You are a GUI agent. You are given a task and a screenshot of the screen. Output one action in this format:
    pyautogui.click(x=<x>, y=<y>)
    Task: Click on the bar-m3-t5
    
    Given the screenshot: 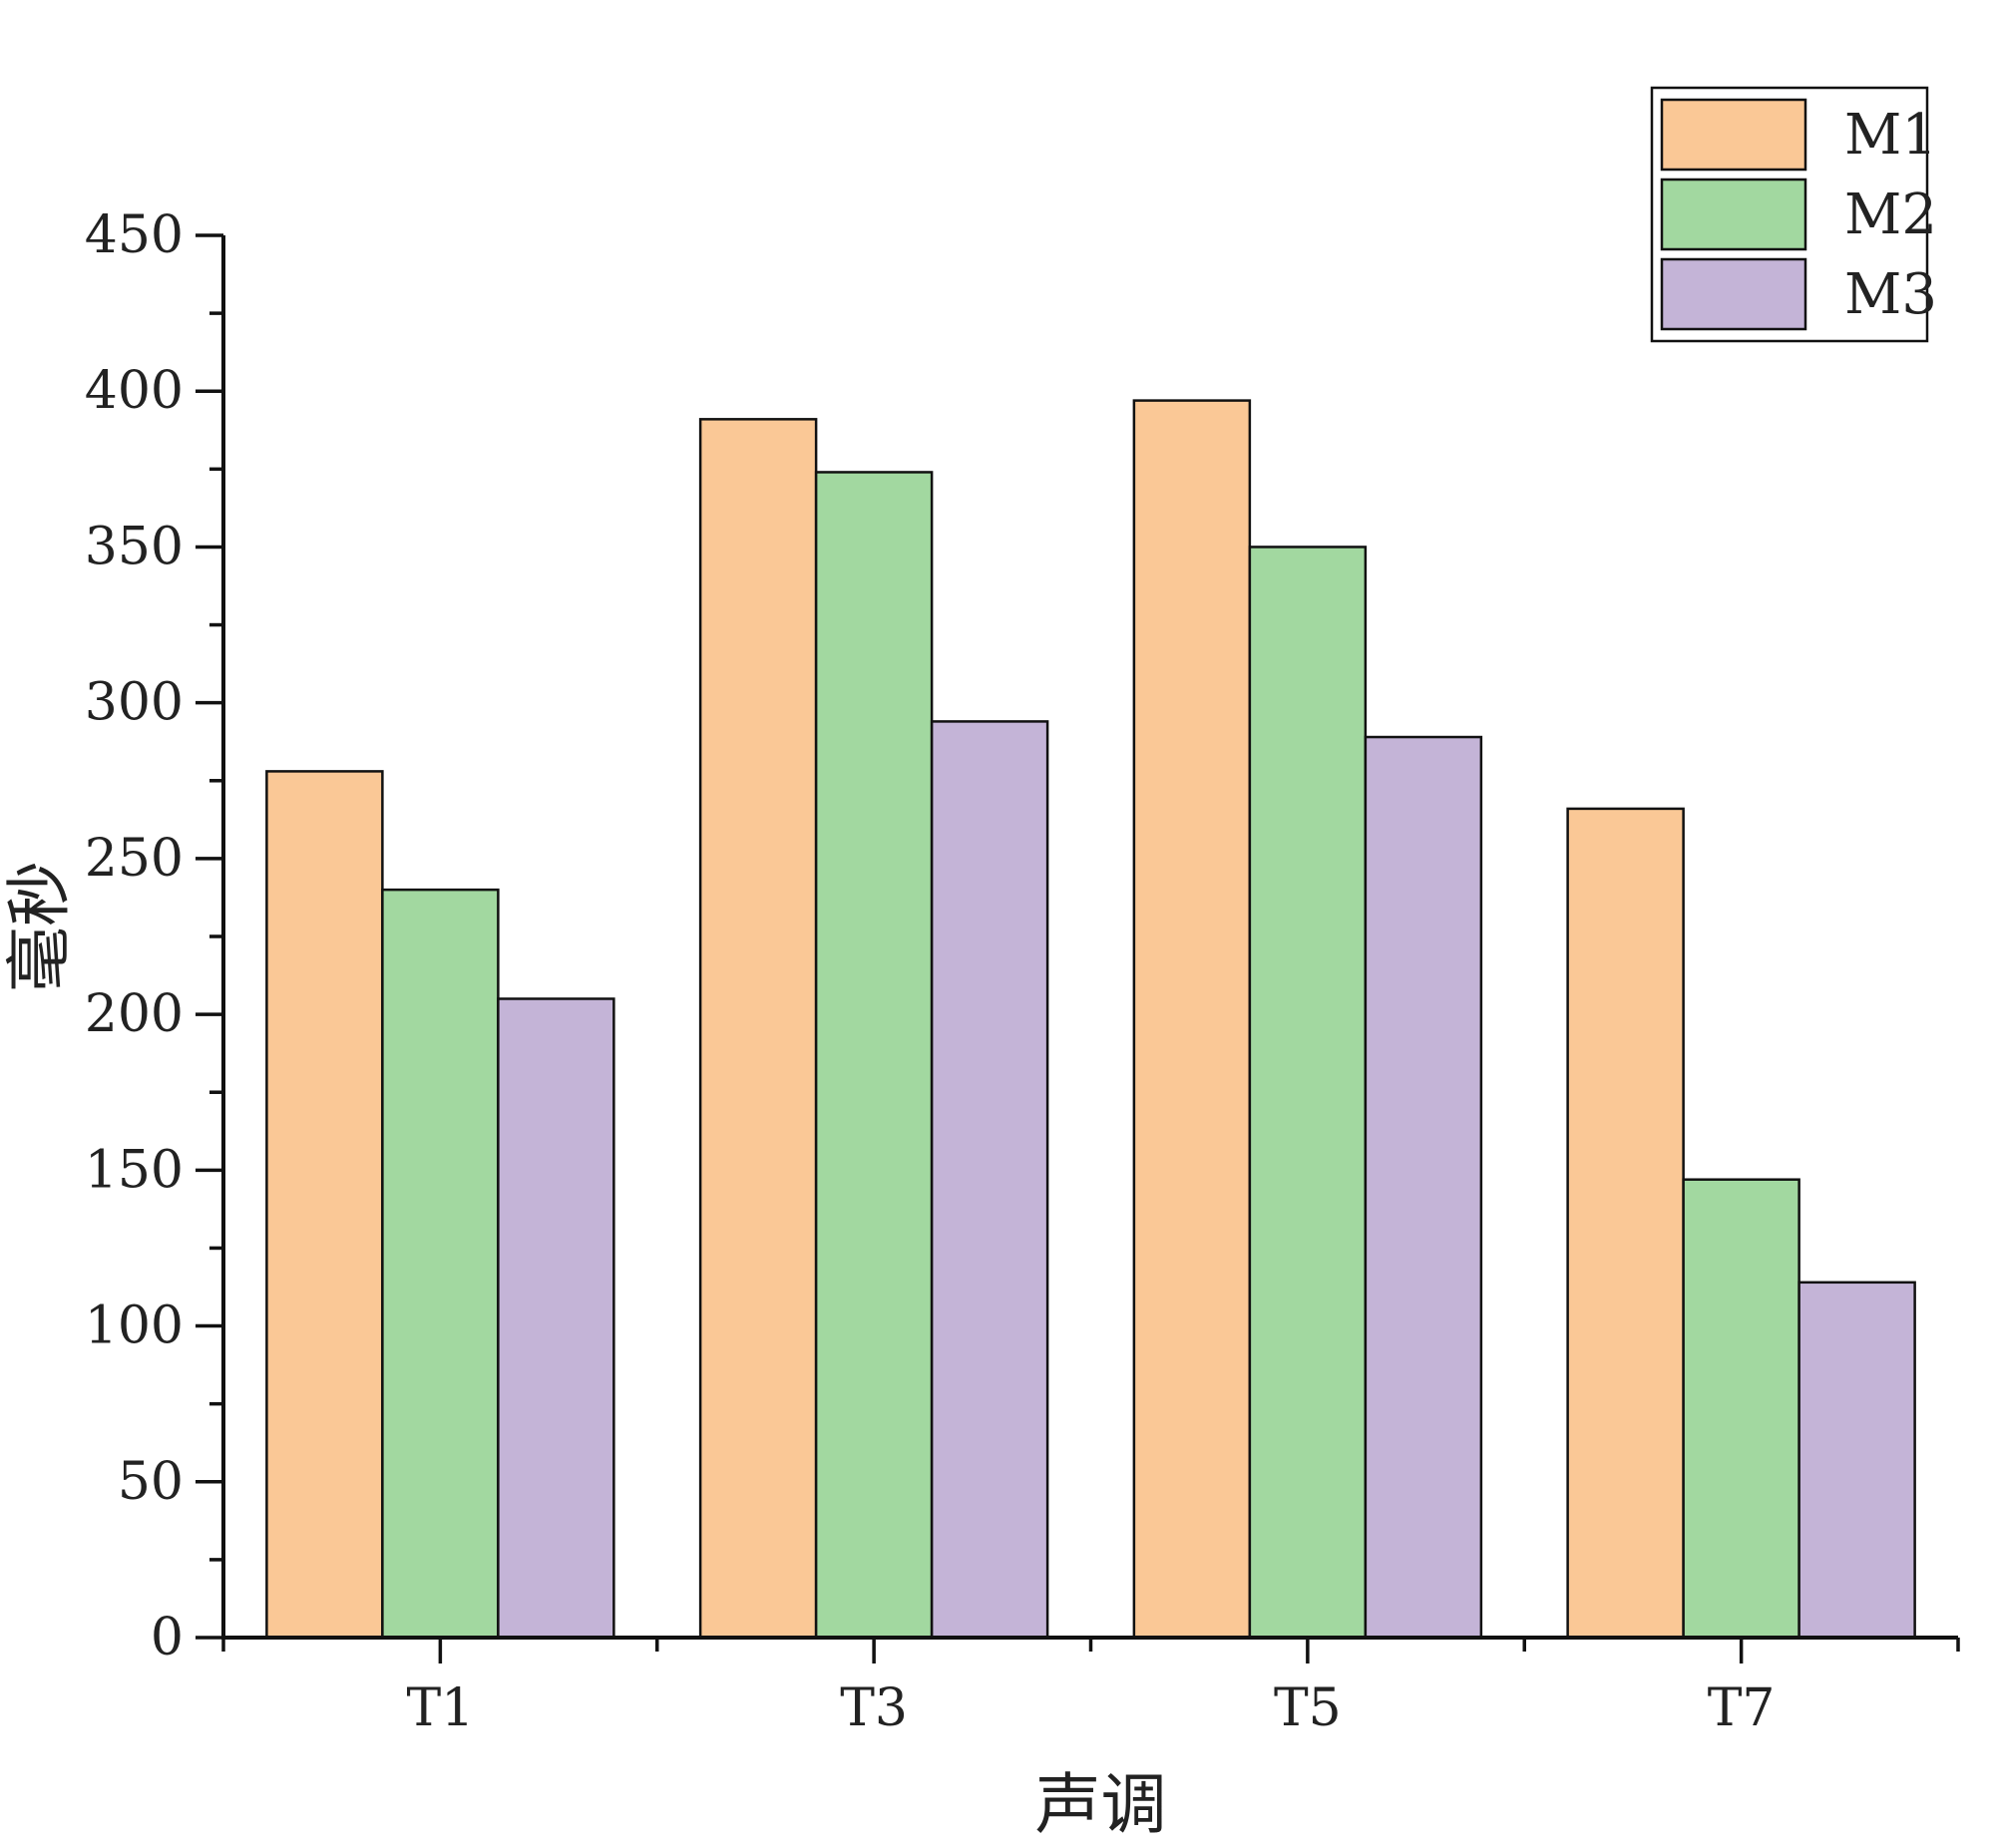 What is the action you would take?
    pyautogui.click(x=1423, y=1187)
    